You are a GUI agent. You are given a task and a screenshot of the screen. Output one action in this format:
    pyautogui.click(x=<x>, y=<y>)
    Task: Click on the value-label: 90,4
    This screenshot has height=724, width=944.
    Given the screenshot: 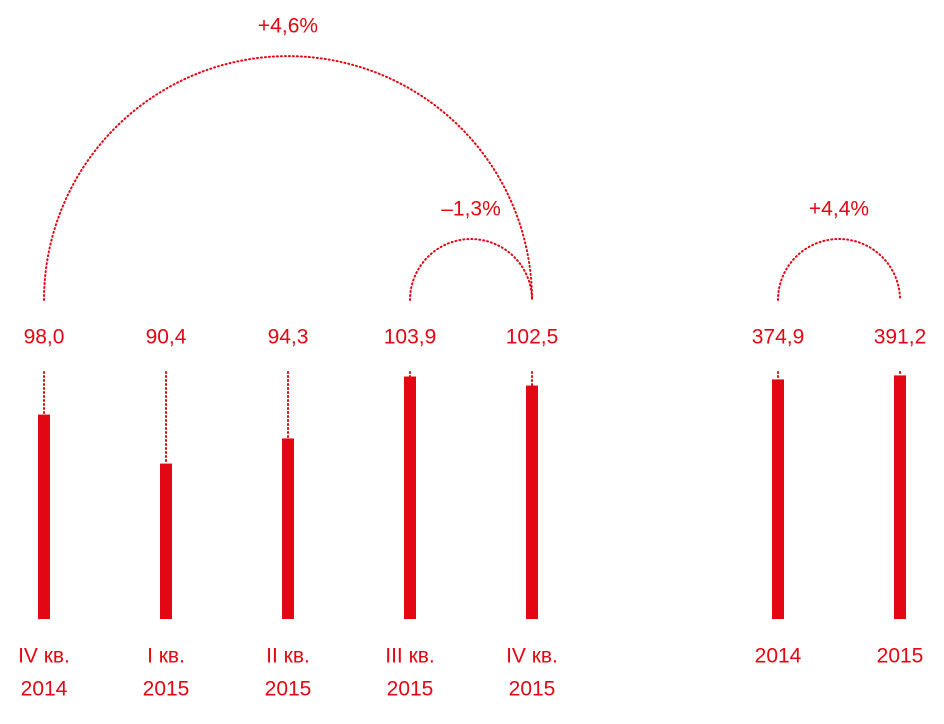 What is the action you would take?
    pyautogui.click(x=166, y=337)
    